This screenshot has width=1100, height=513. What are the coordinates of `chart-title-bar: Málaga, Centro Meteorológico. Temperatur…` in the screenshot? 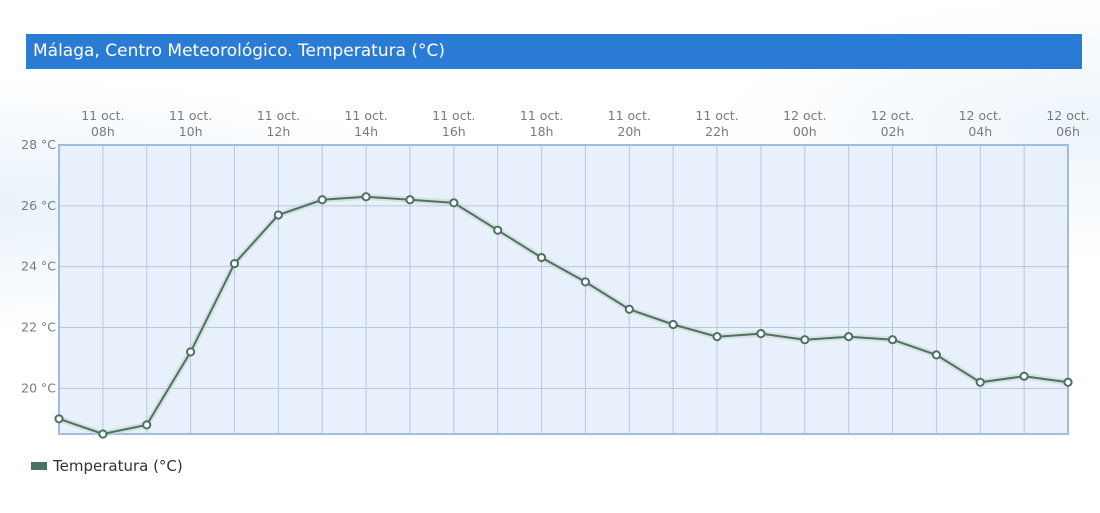 It's located at (554, 51).